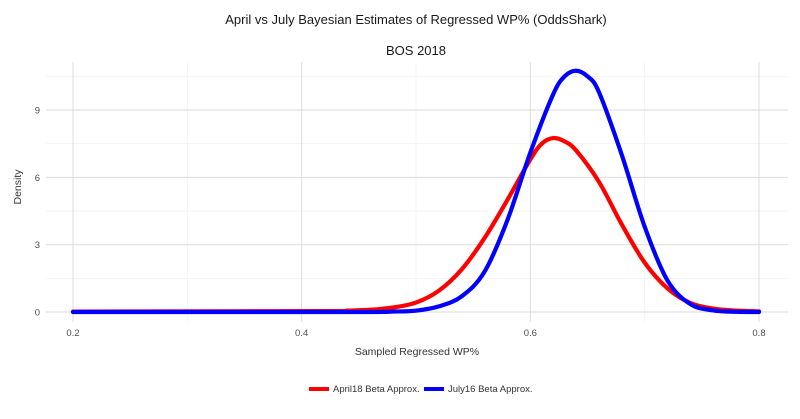  Describe the element at coordinates (301, 333) in the screenshot. I see `x-tick-label: 0.4` at that location.